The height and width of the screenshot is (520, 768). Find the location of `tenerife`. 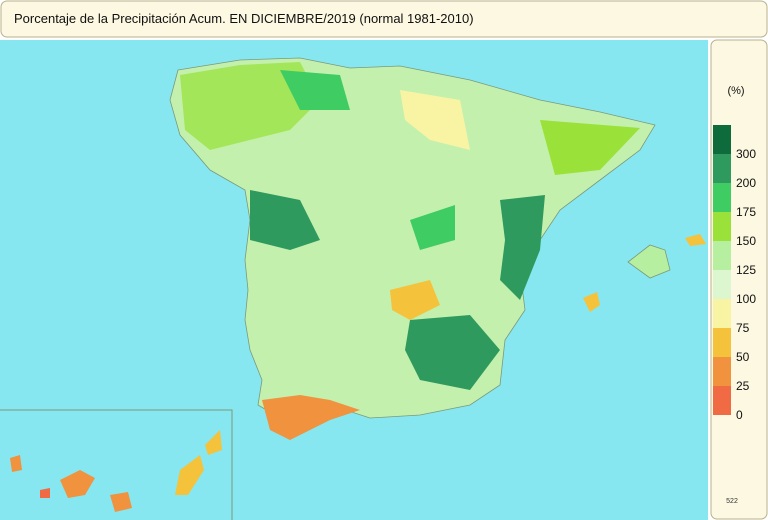

tenerife is located at coordinates (77, 484).